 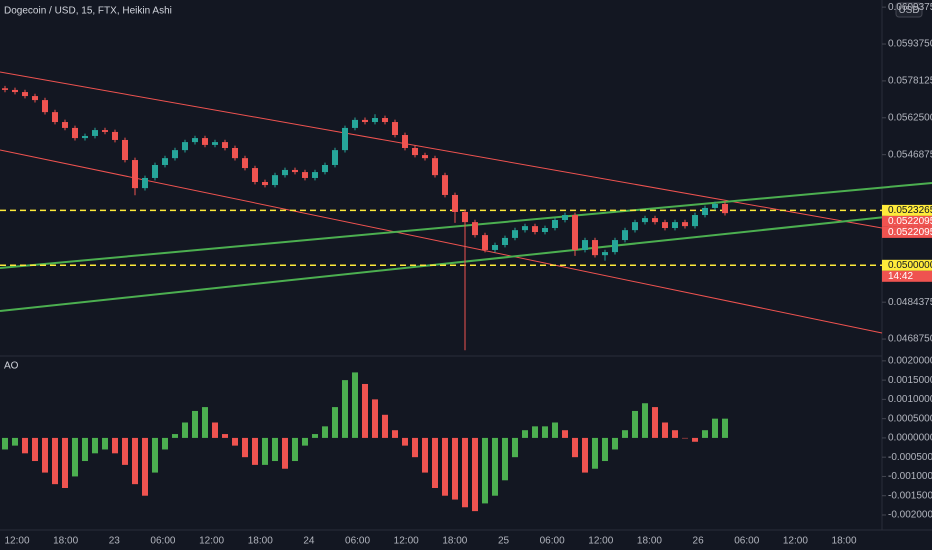 I want to click on ao-y-tick-label: 0.0000000, so click(x=910, y=438).